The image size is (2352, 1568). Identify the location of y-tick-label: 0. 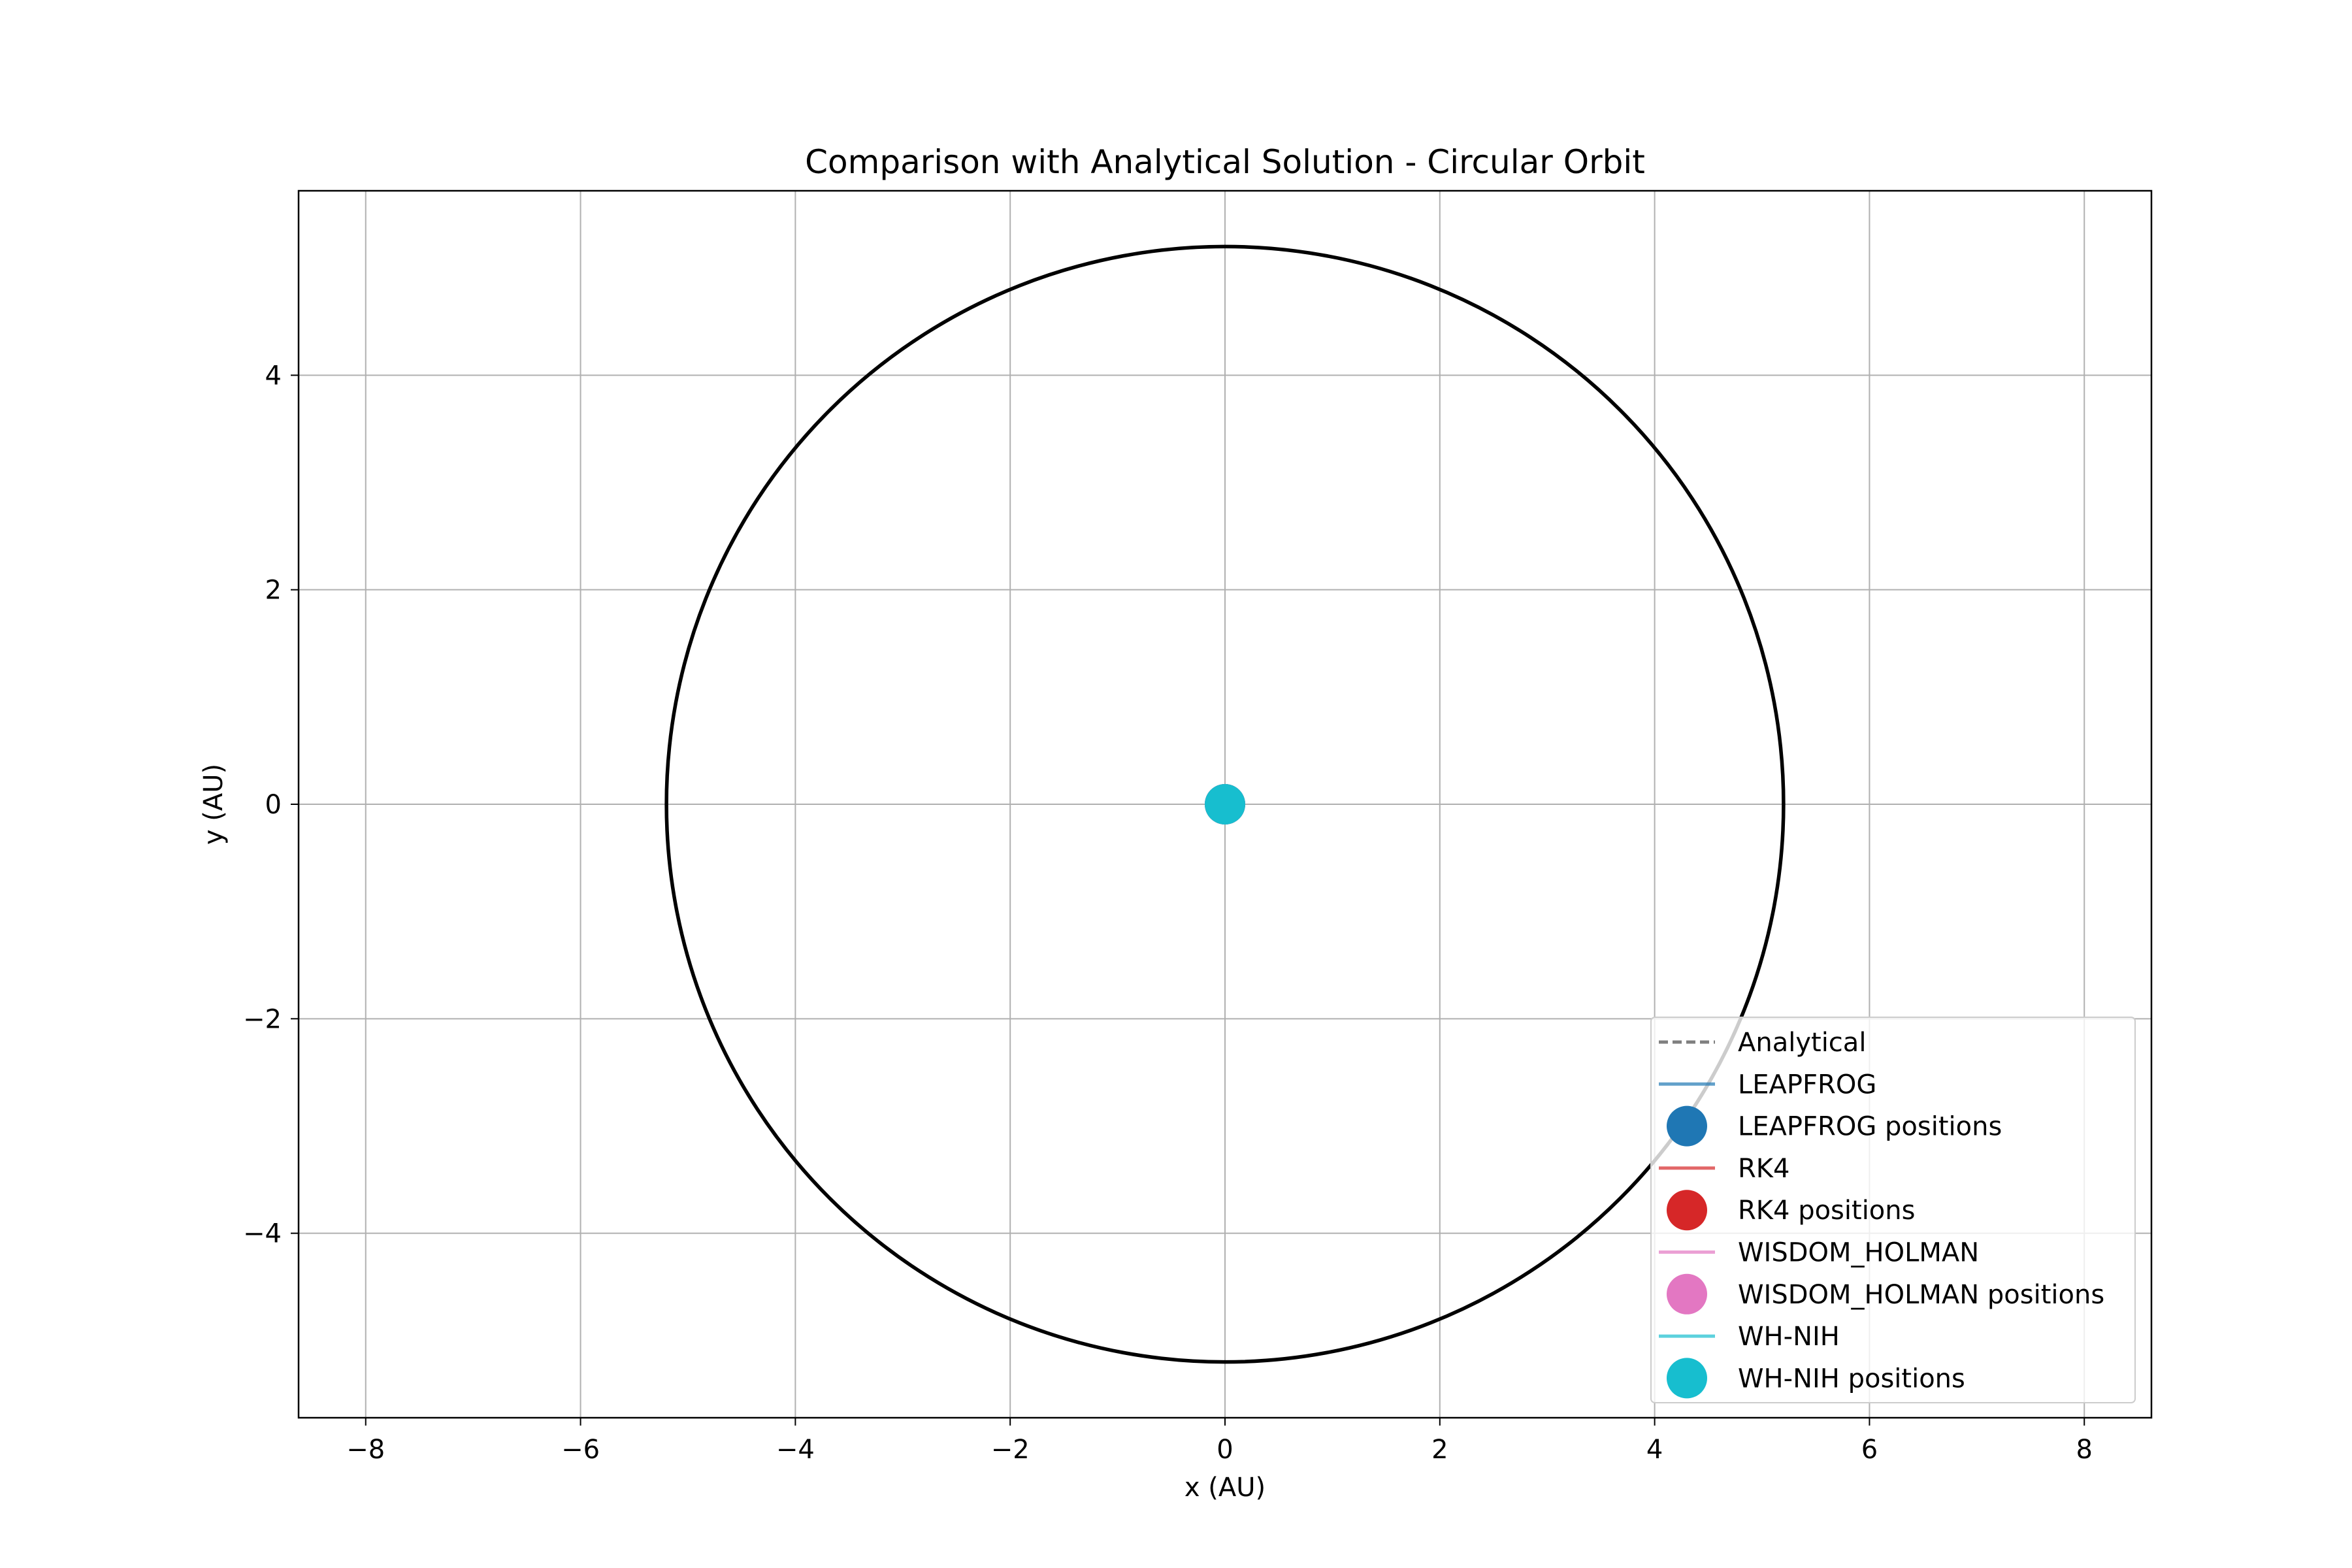
(273, 805).